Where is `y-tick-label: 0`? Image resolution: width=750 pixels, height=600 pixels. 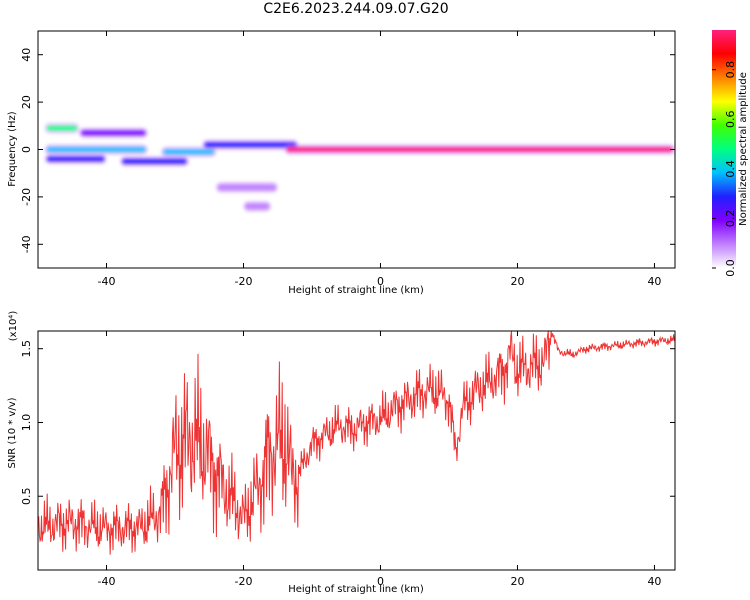 y-tick-label: 0 is located at coordinates (26, 149).